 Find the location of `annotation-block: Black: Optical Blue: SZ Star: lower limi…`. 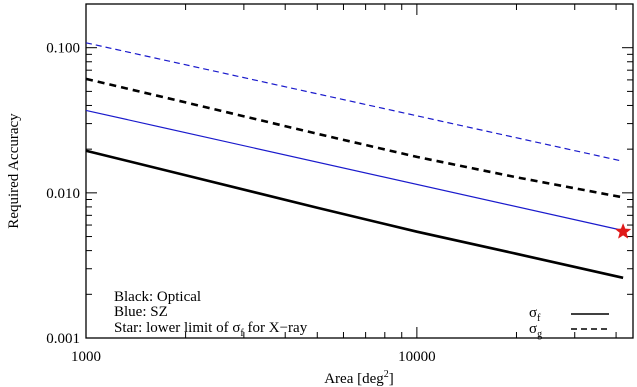

annotation-block: Black: Optical Blue: SZ Star: lower limi… is located at coordinates (211, 314).